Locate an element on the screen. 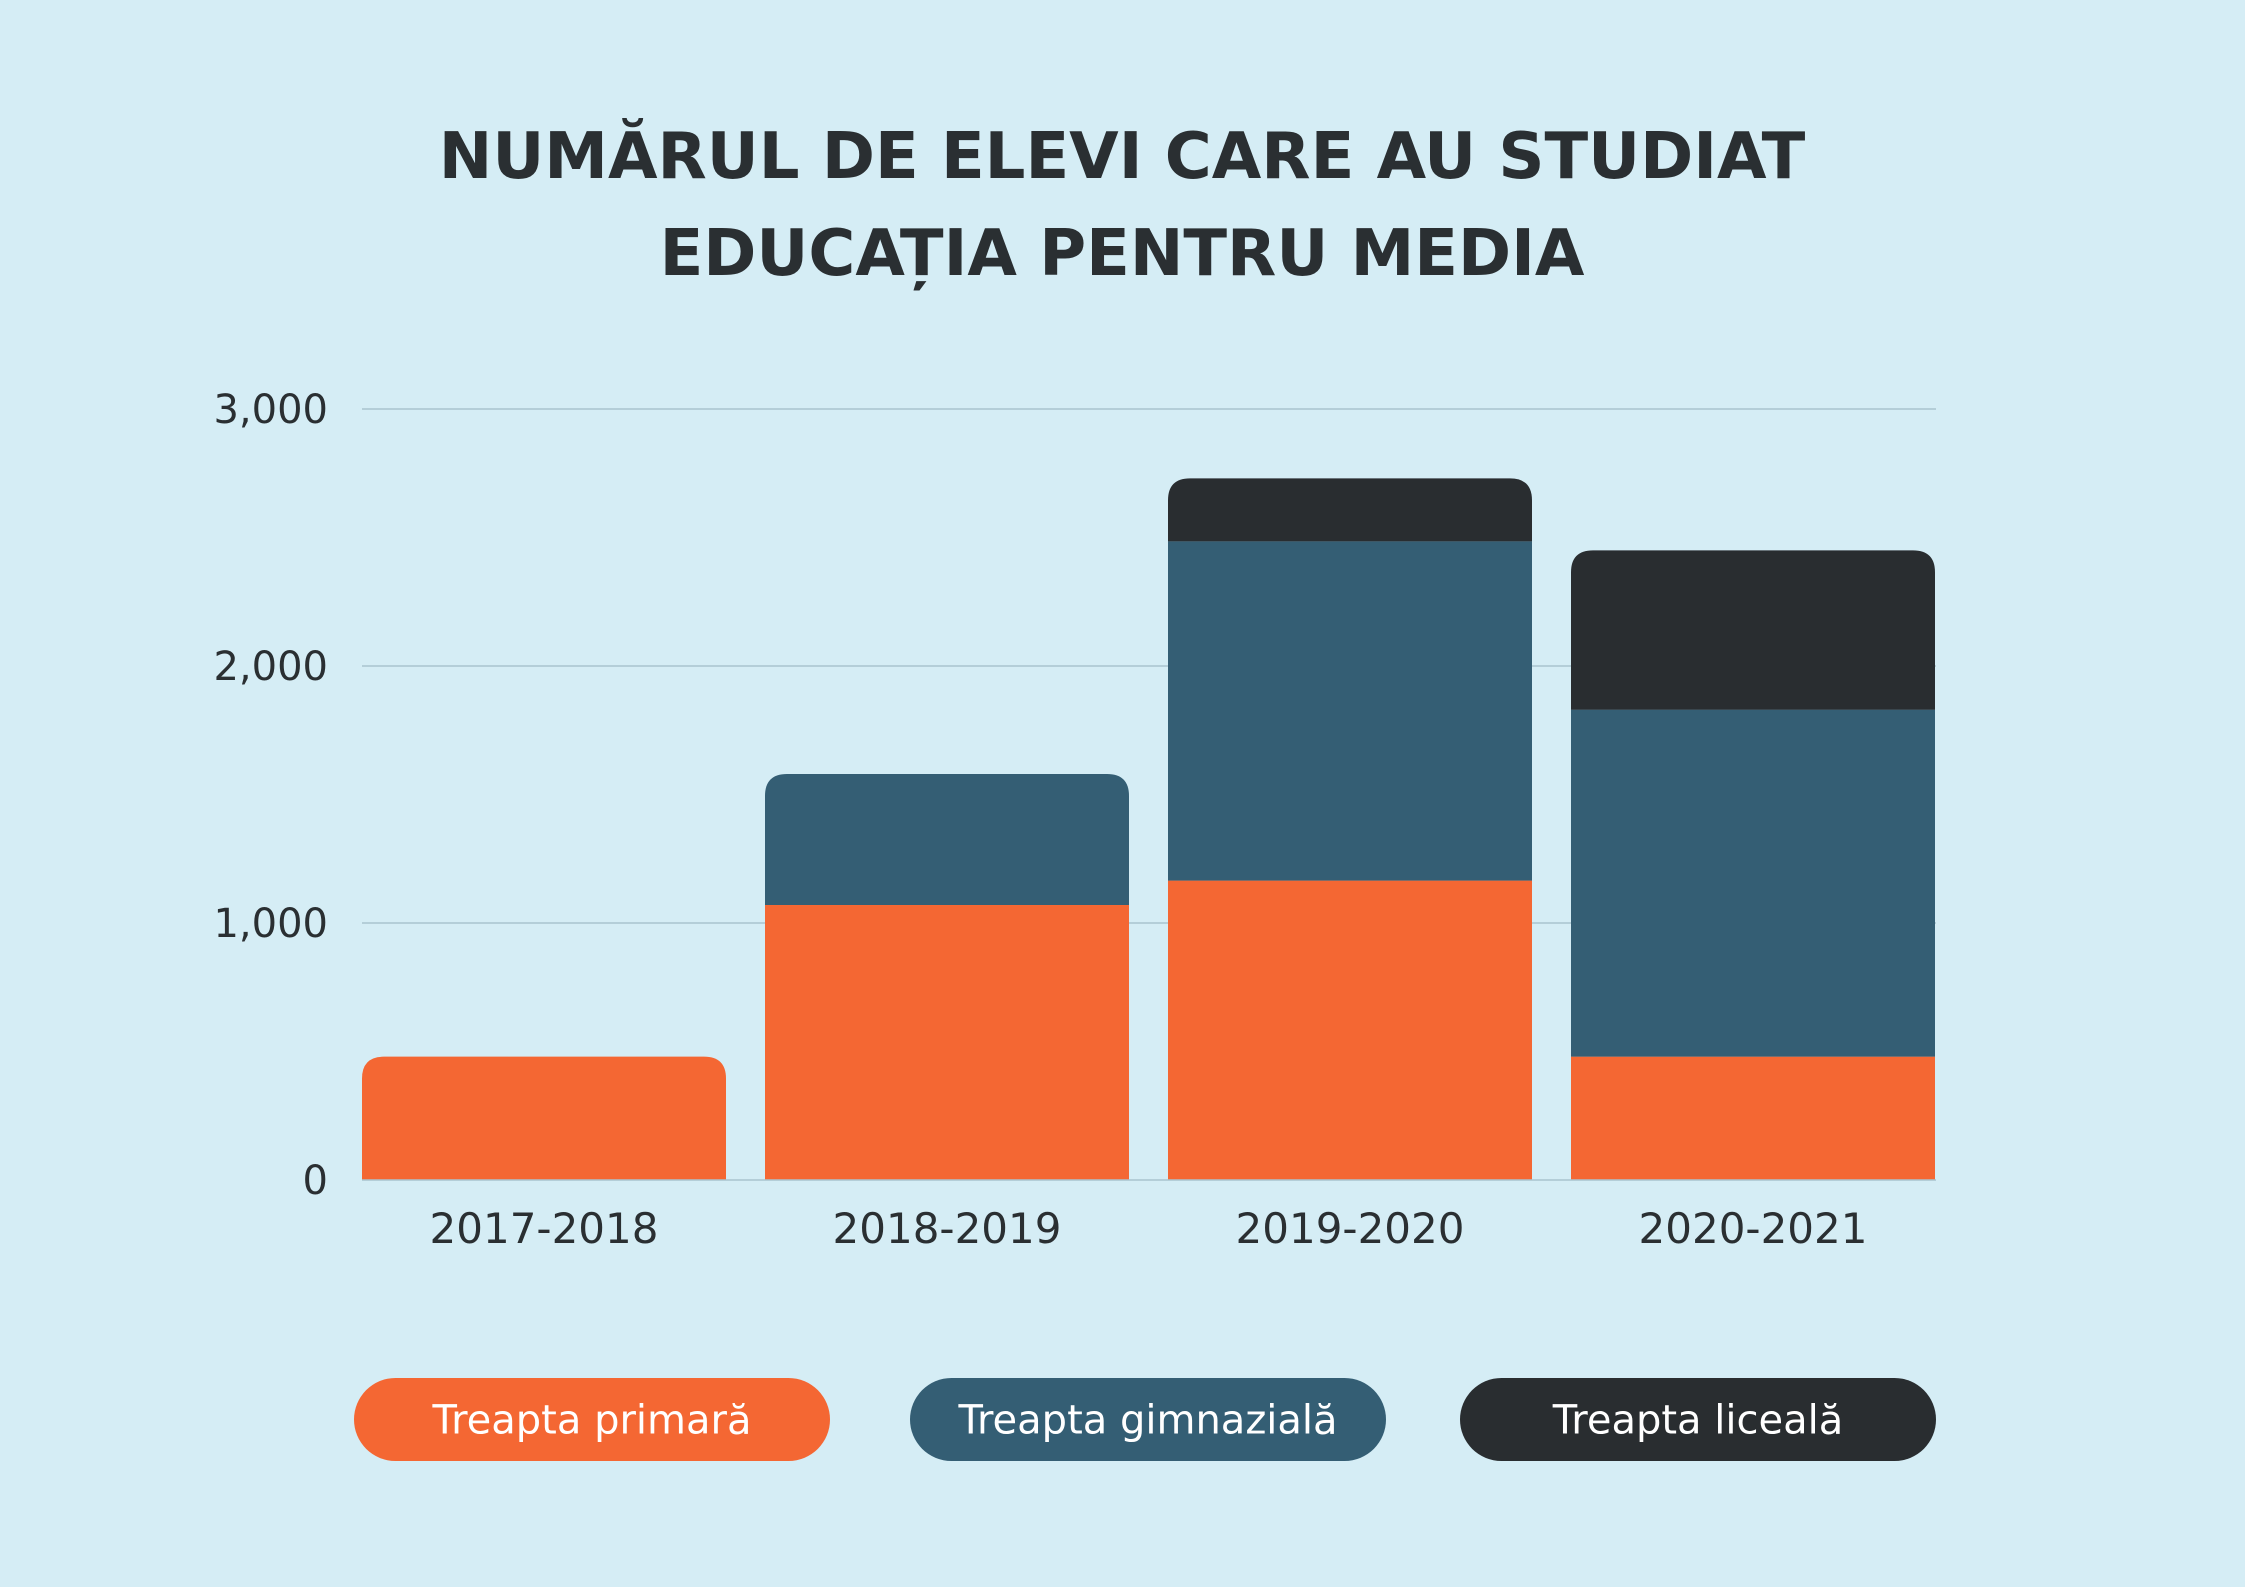 This screenshot has height=1587, width=2245. bar-2019-2020-treapta-primară is located at coordinates (1350, 1030).